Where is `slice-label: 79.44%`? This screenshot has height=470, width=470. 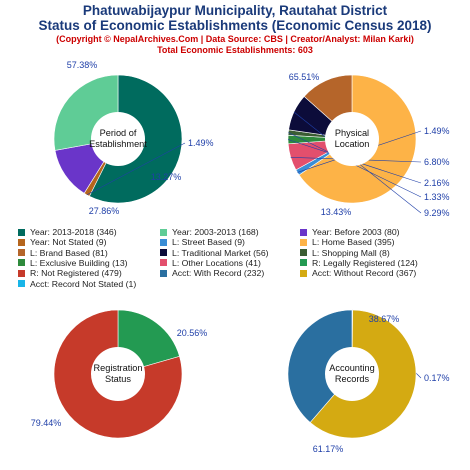 slice-label: 79.44% is located at coordinates (46, 423).